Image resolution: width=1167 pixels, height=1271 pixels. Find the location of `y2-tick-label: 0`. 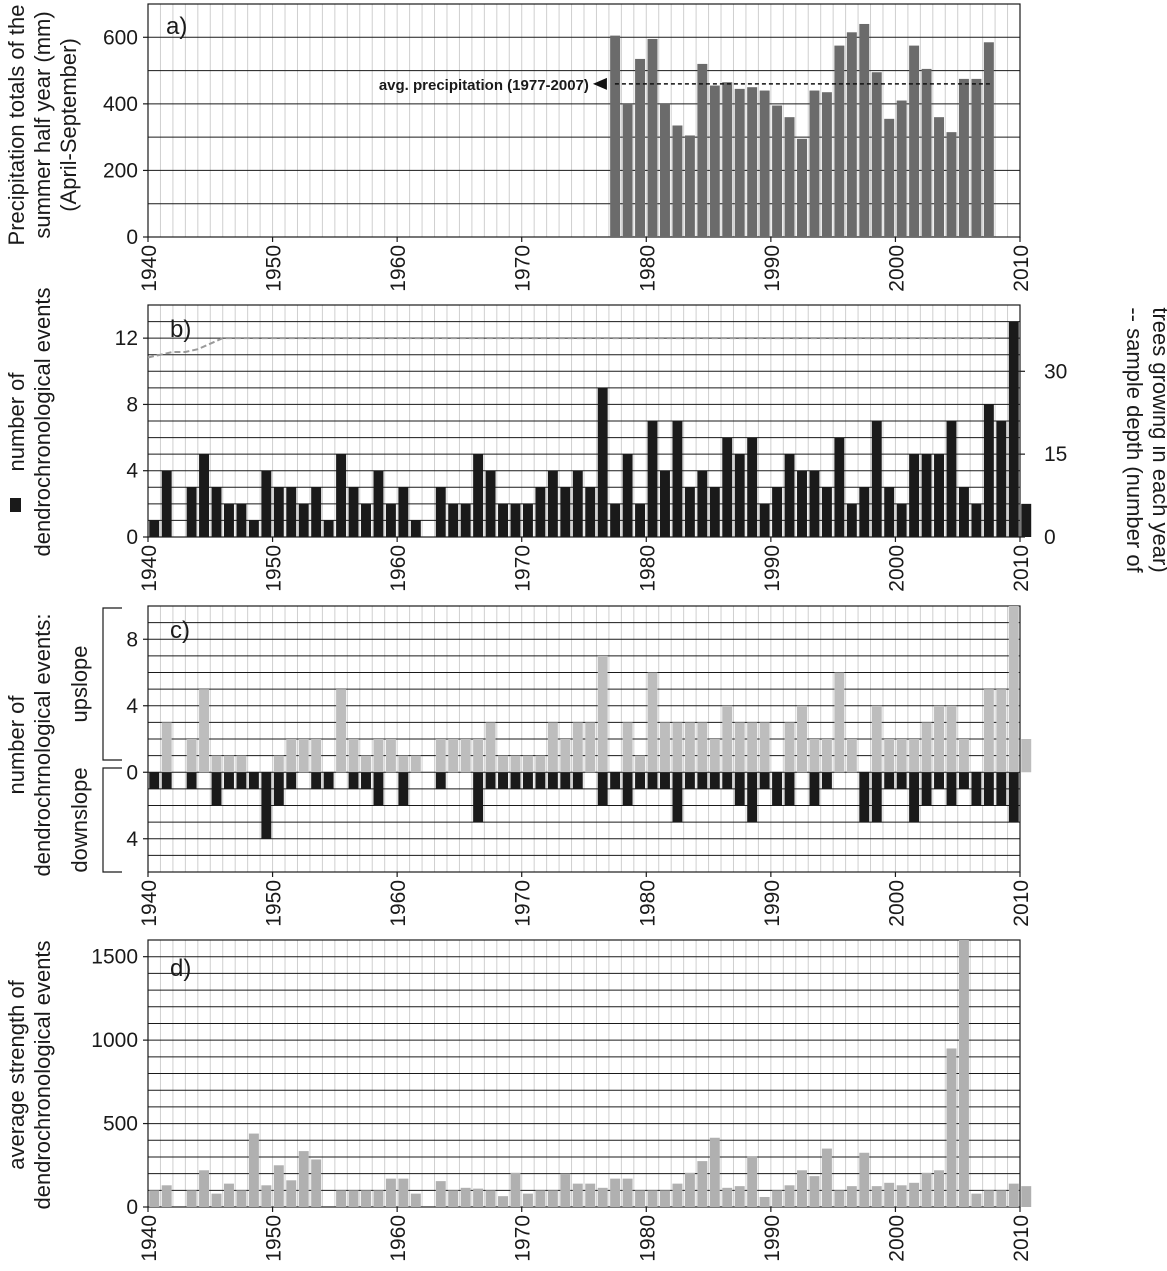

y2-tick-label: 0 is located at coordinates (1050, 537).